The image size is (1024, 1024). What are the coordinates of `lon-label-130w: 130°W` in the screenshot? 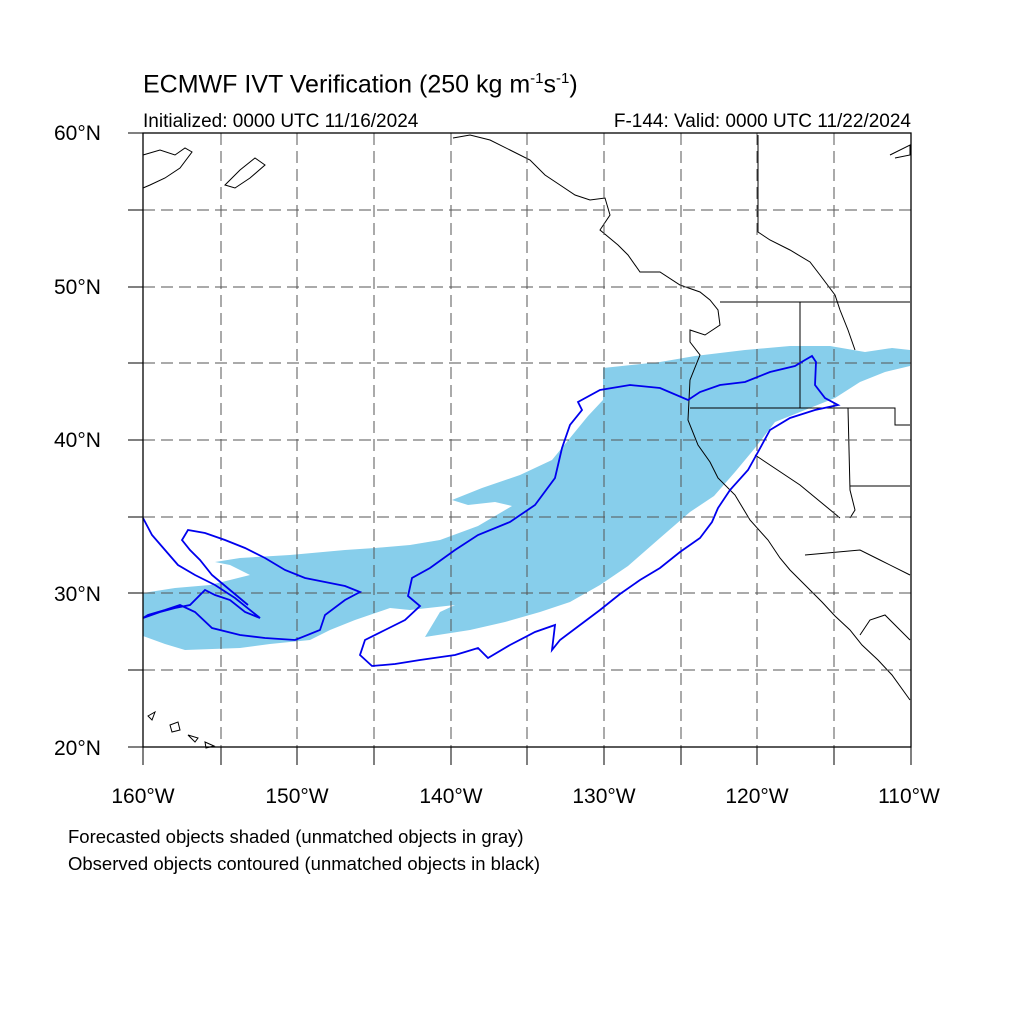 It's located at (604, 796).